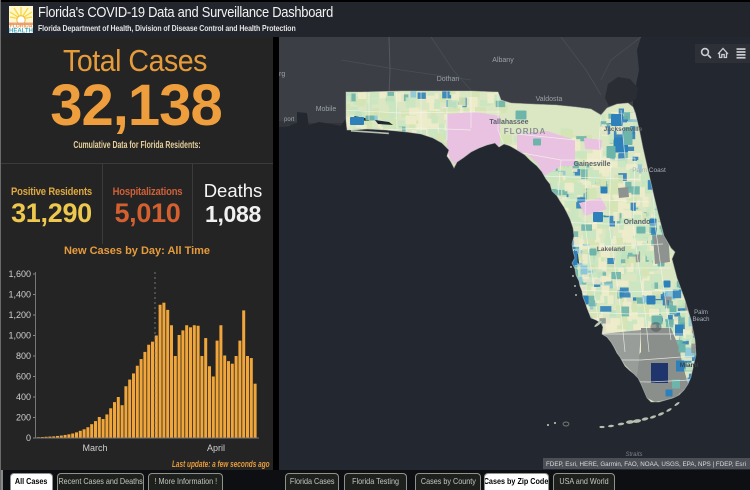  I want to click on svg-text: HEALTH, so click(21, 31).